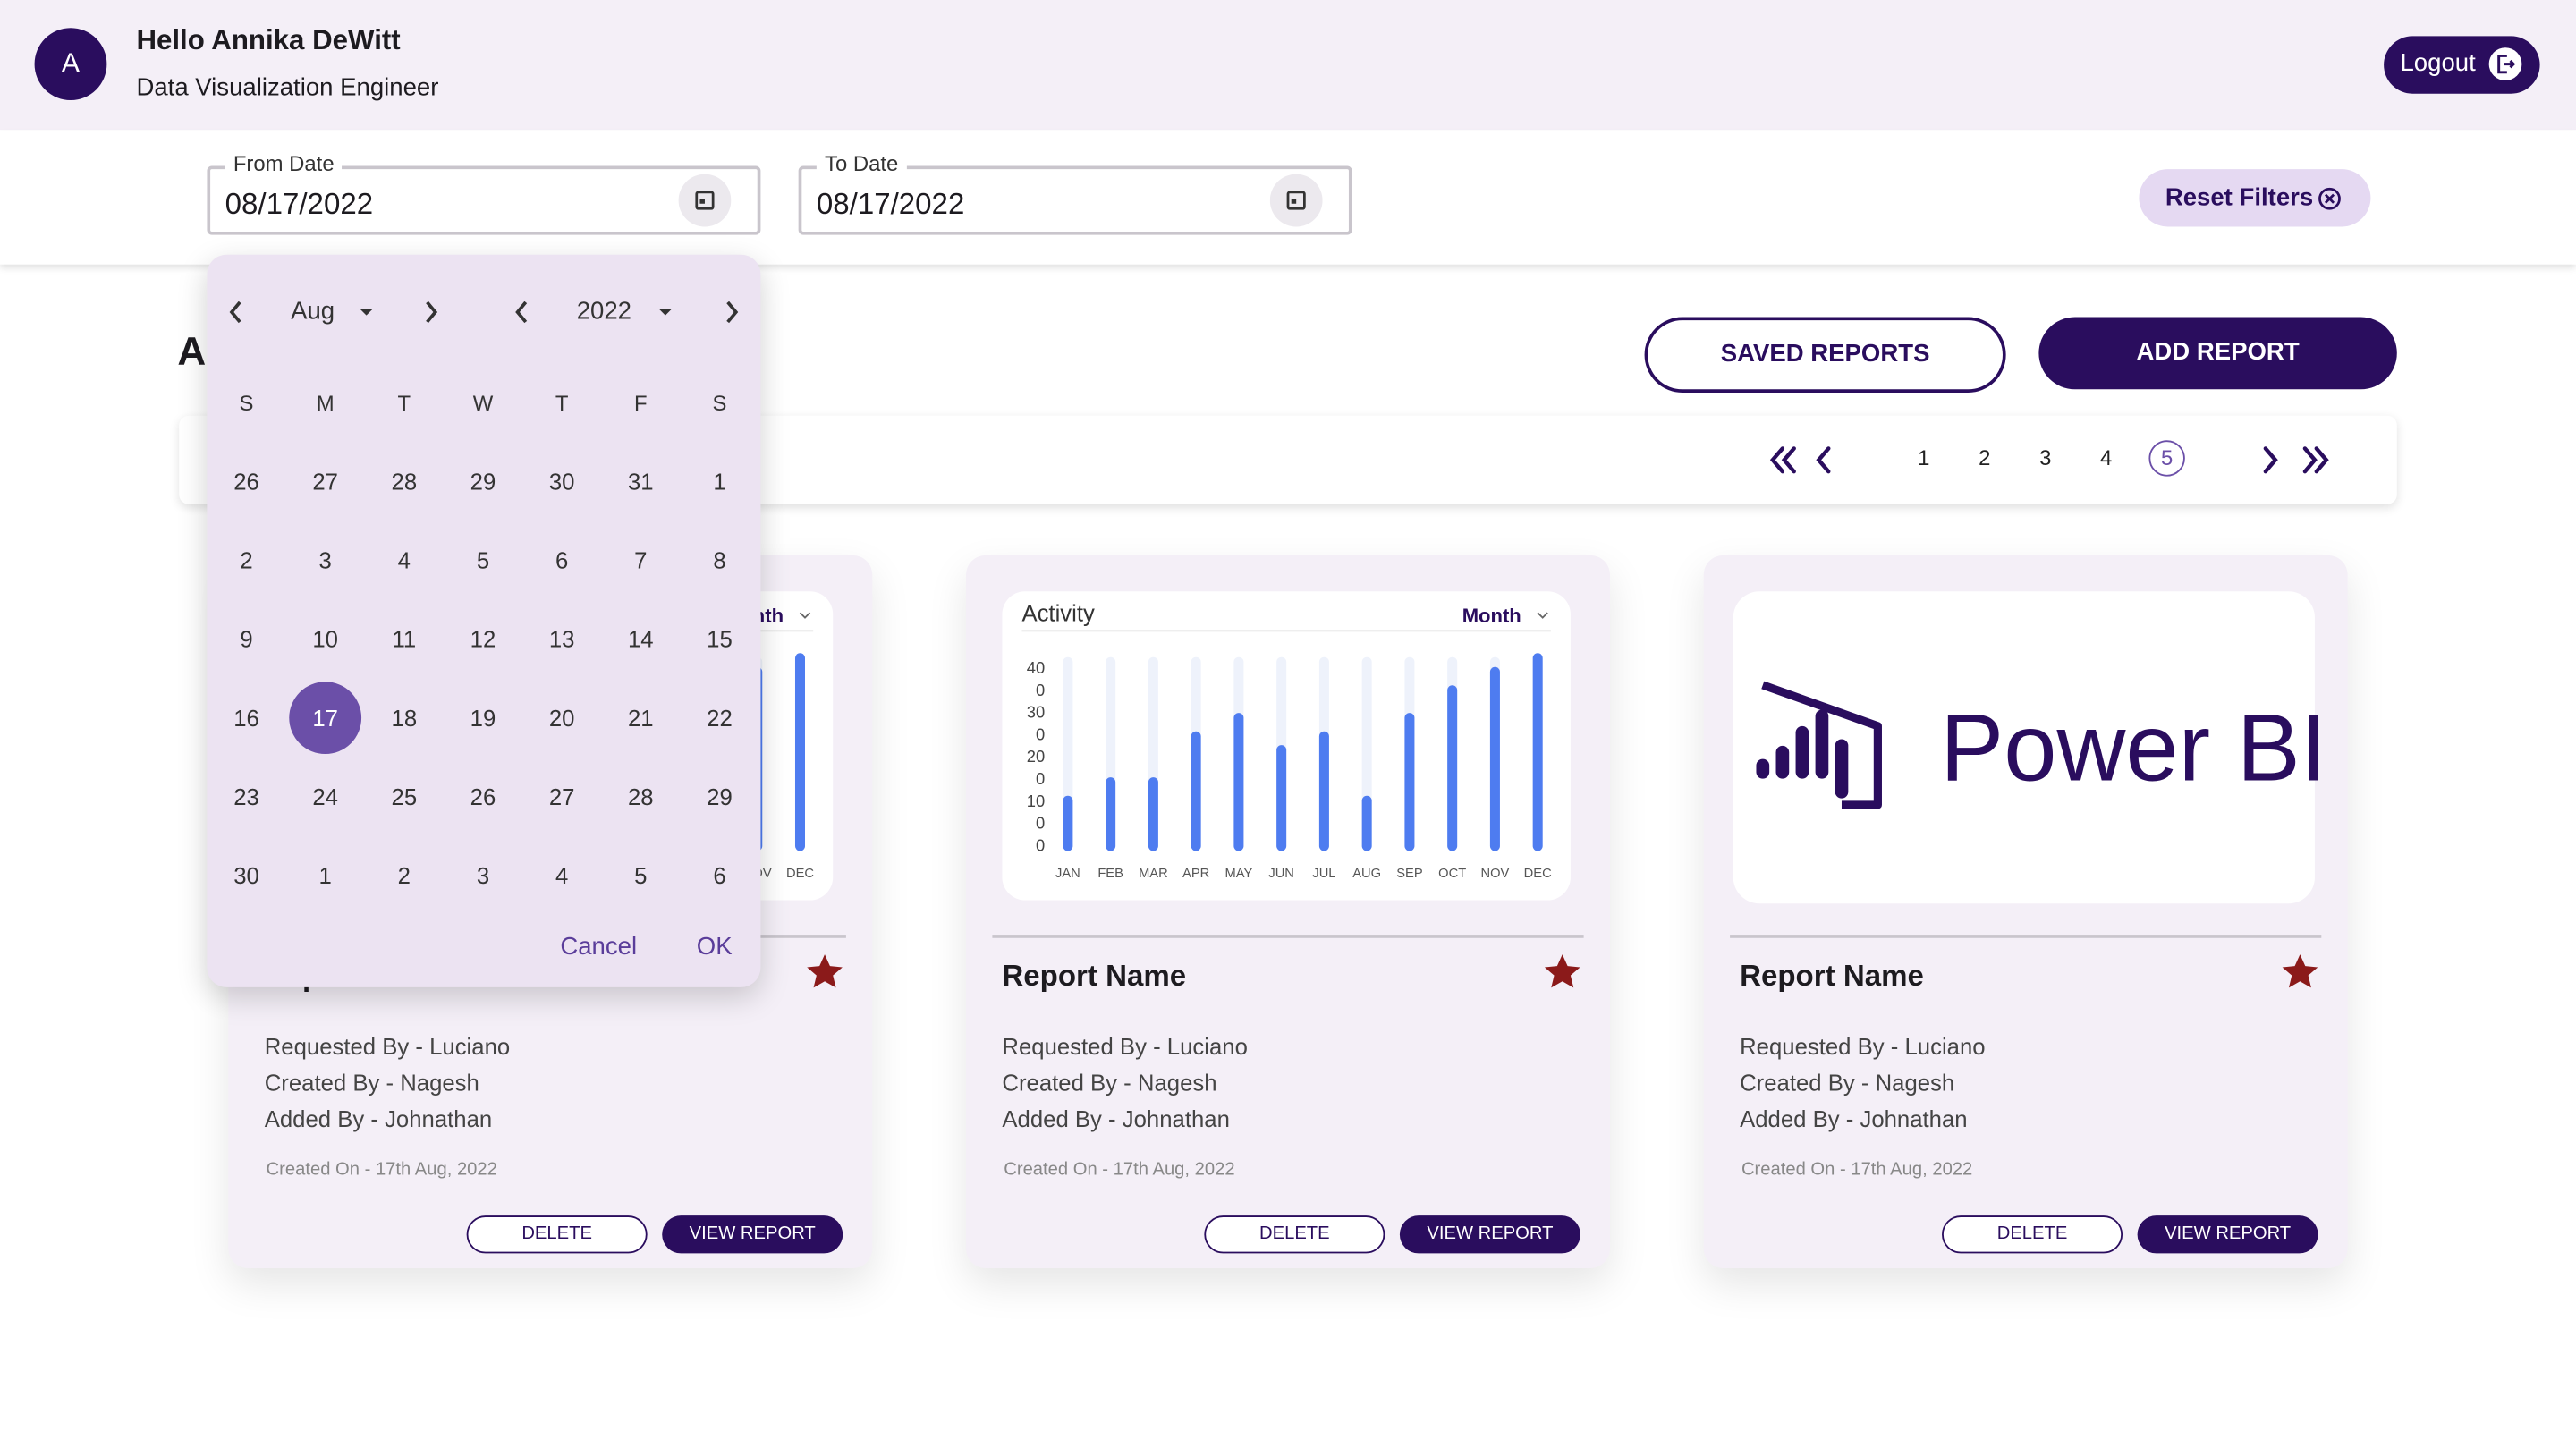  Describe the element at coordinates (483, 639) in the screenshot. I see `day: 12` at that location.